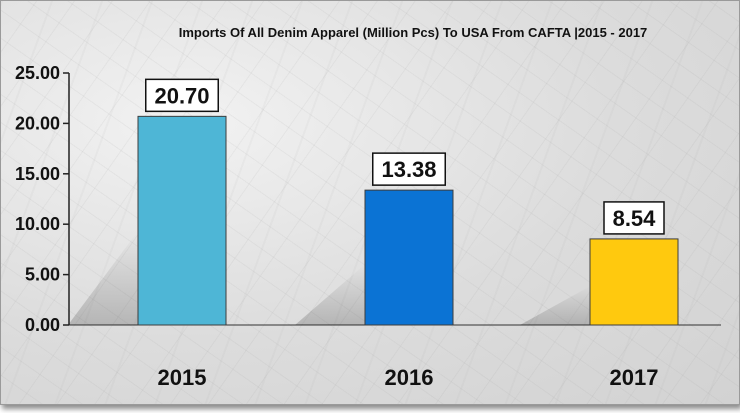 This screenshot has width=740, height=413. I want to click on y-tick-label: 5.00, so click(42, 275).